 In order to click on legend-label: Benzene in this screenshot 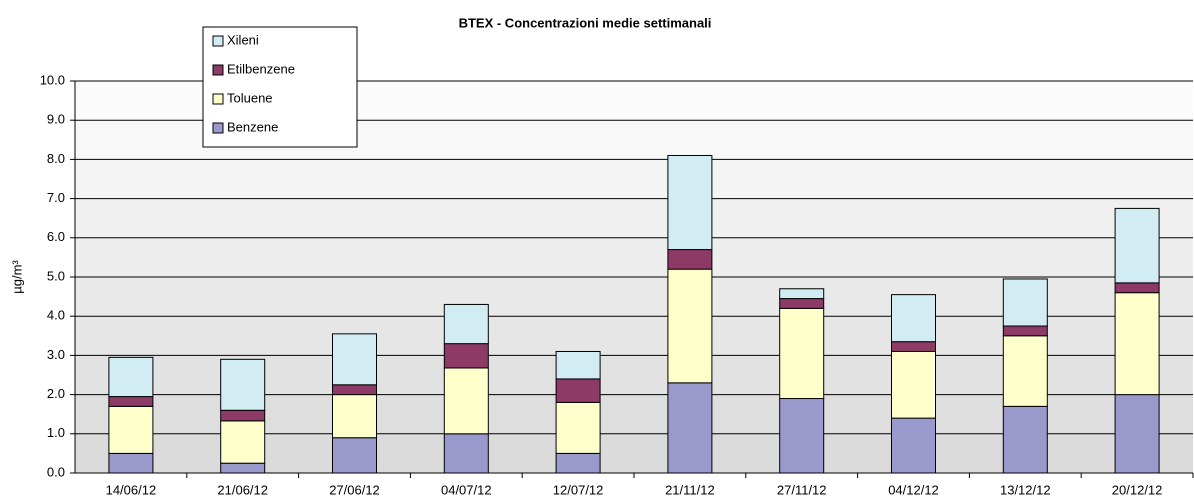, I will do `click(252, 126)`.